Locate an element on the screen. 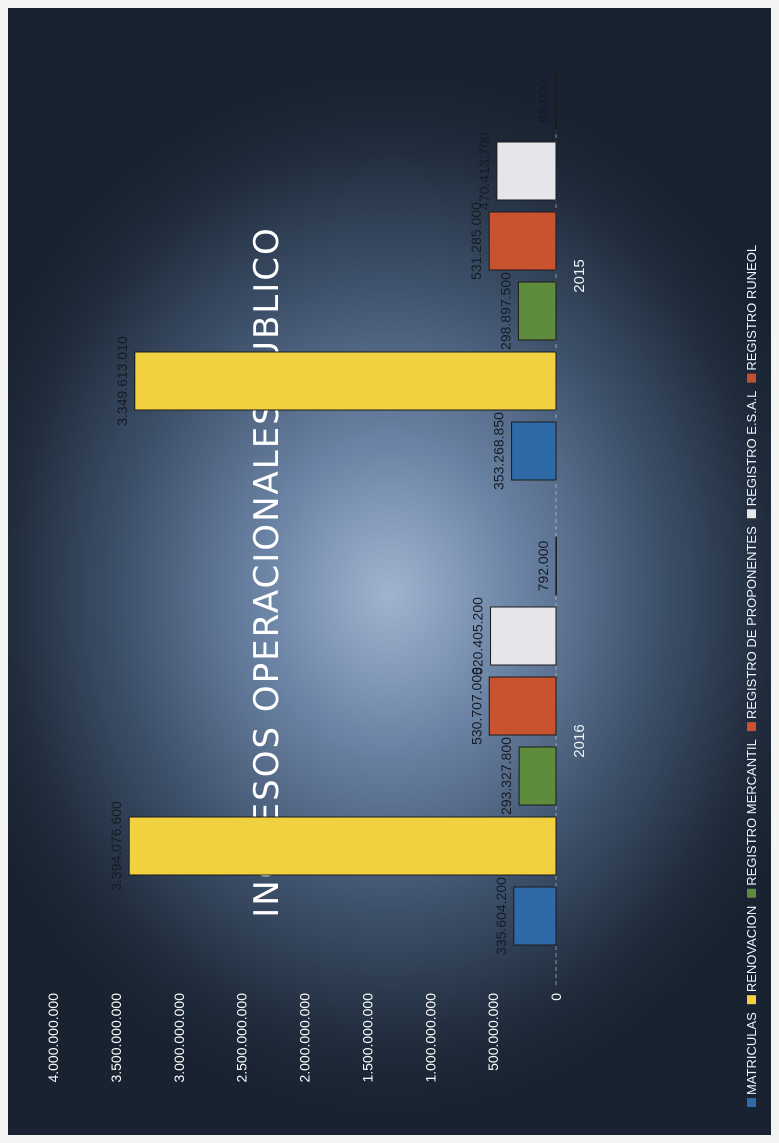  legend-item: REGISTRO E.S.A.L is located at coordinates (751, 449).